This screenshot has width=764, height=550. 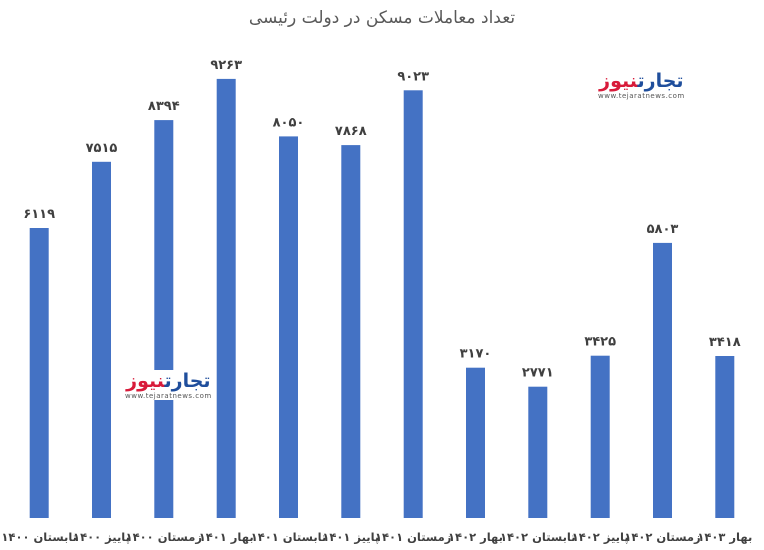 What do you see at coordinates (351, 131) in the screenshot?
I see `bar-value-label: ۷۸۶۸` at bounding box center [351, 131].